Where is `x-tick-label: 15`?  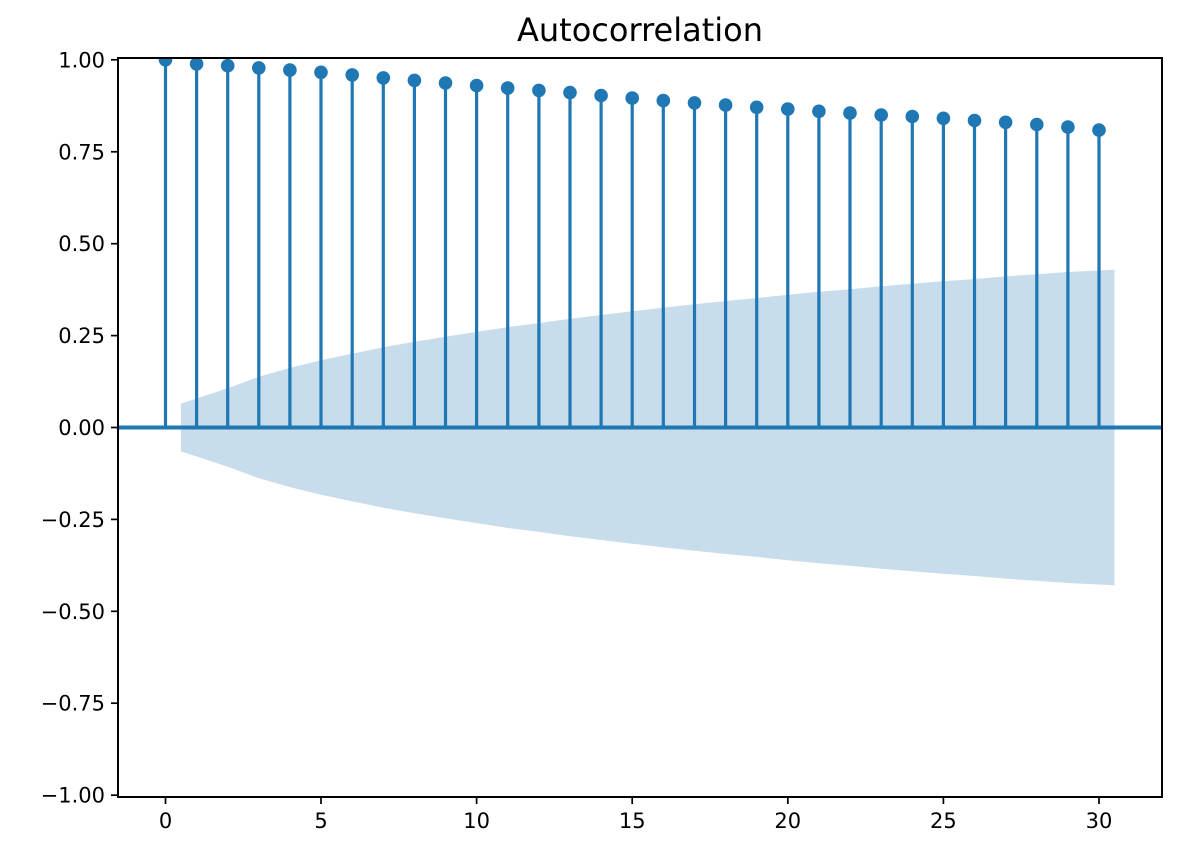 x-tick-label: 15 is located at coordinates (632, 821).